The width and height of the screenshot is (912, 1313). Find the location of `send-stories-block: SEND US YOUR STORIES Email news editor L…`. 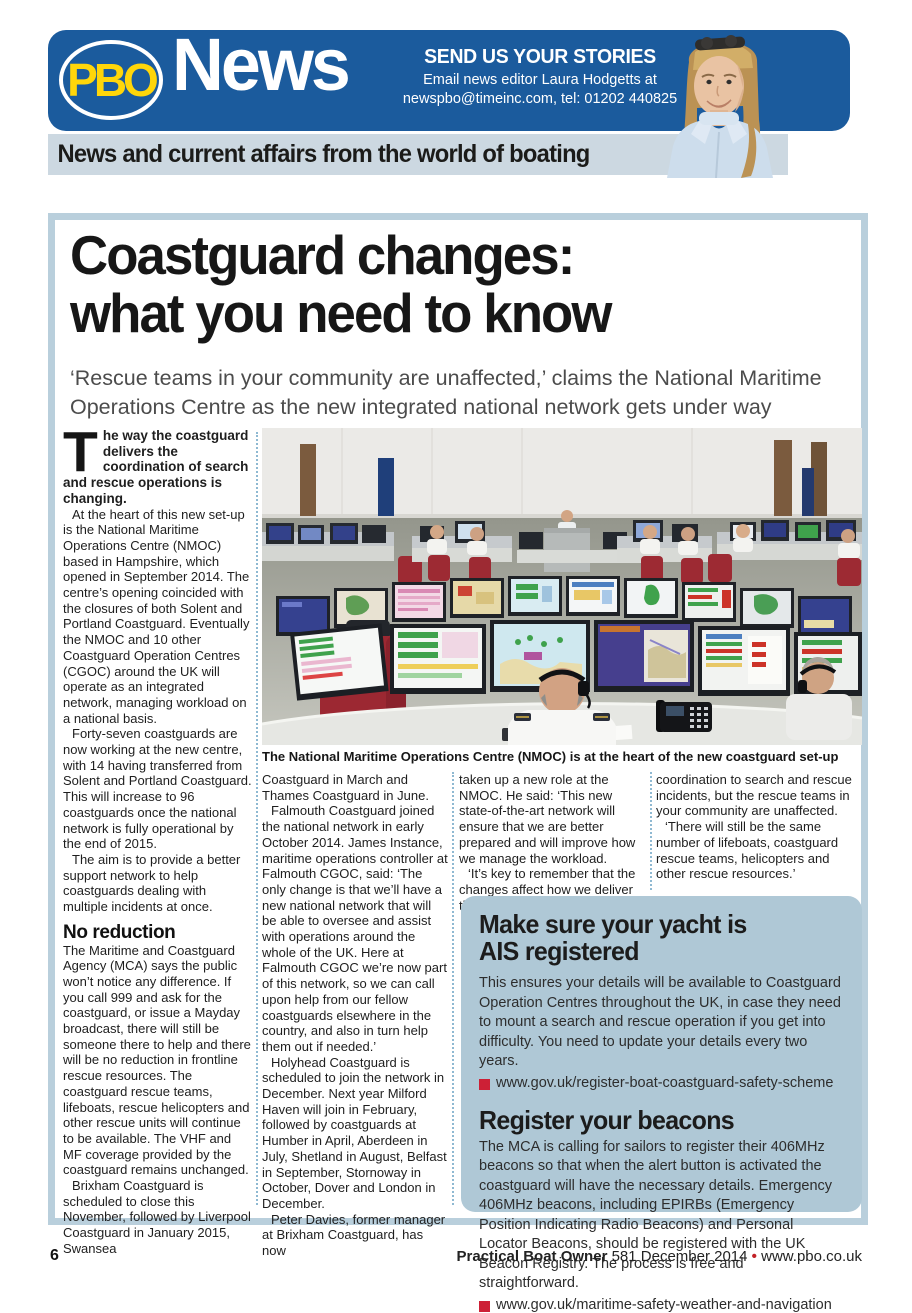

send-stories-block: SEND US YOUR STORIES Email news editor L… is located at coordinates (540, 76).